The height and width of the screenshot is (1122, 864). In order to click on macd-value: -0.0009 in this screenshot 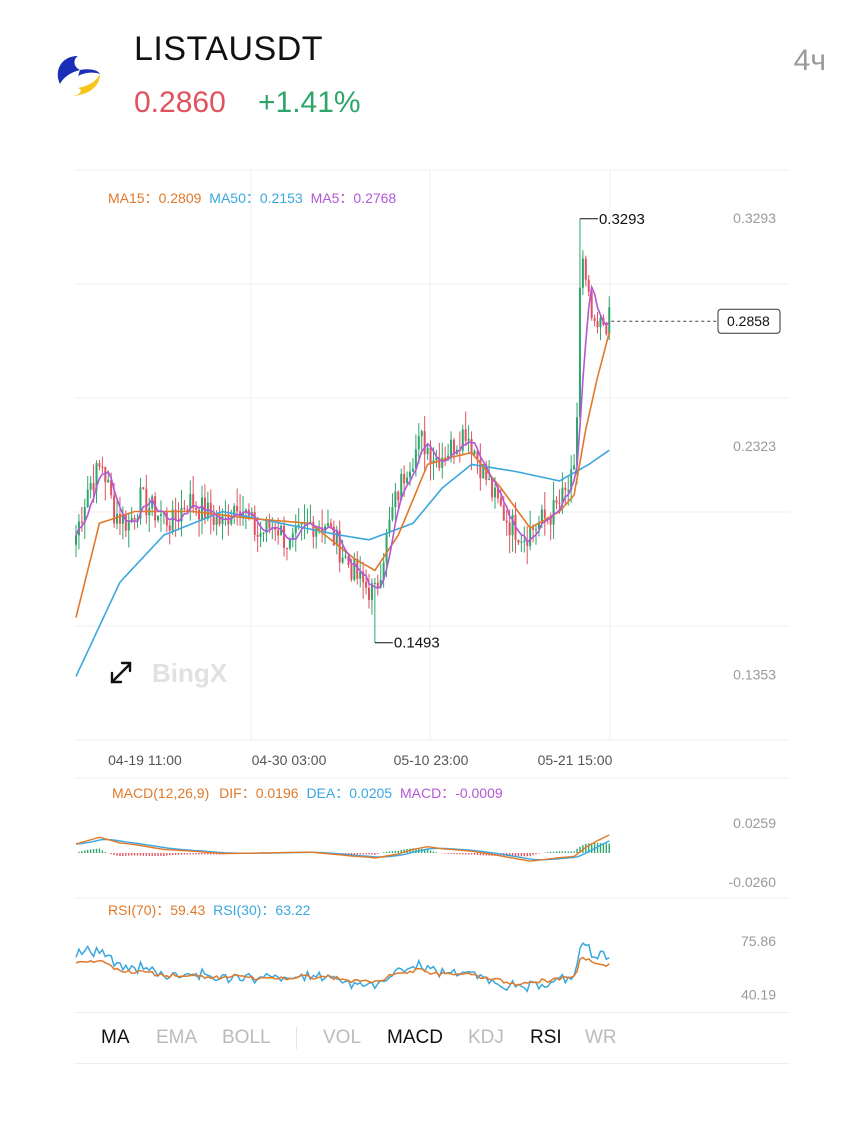, I will do `click(479, 793)`.